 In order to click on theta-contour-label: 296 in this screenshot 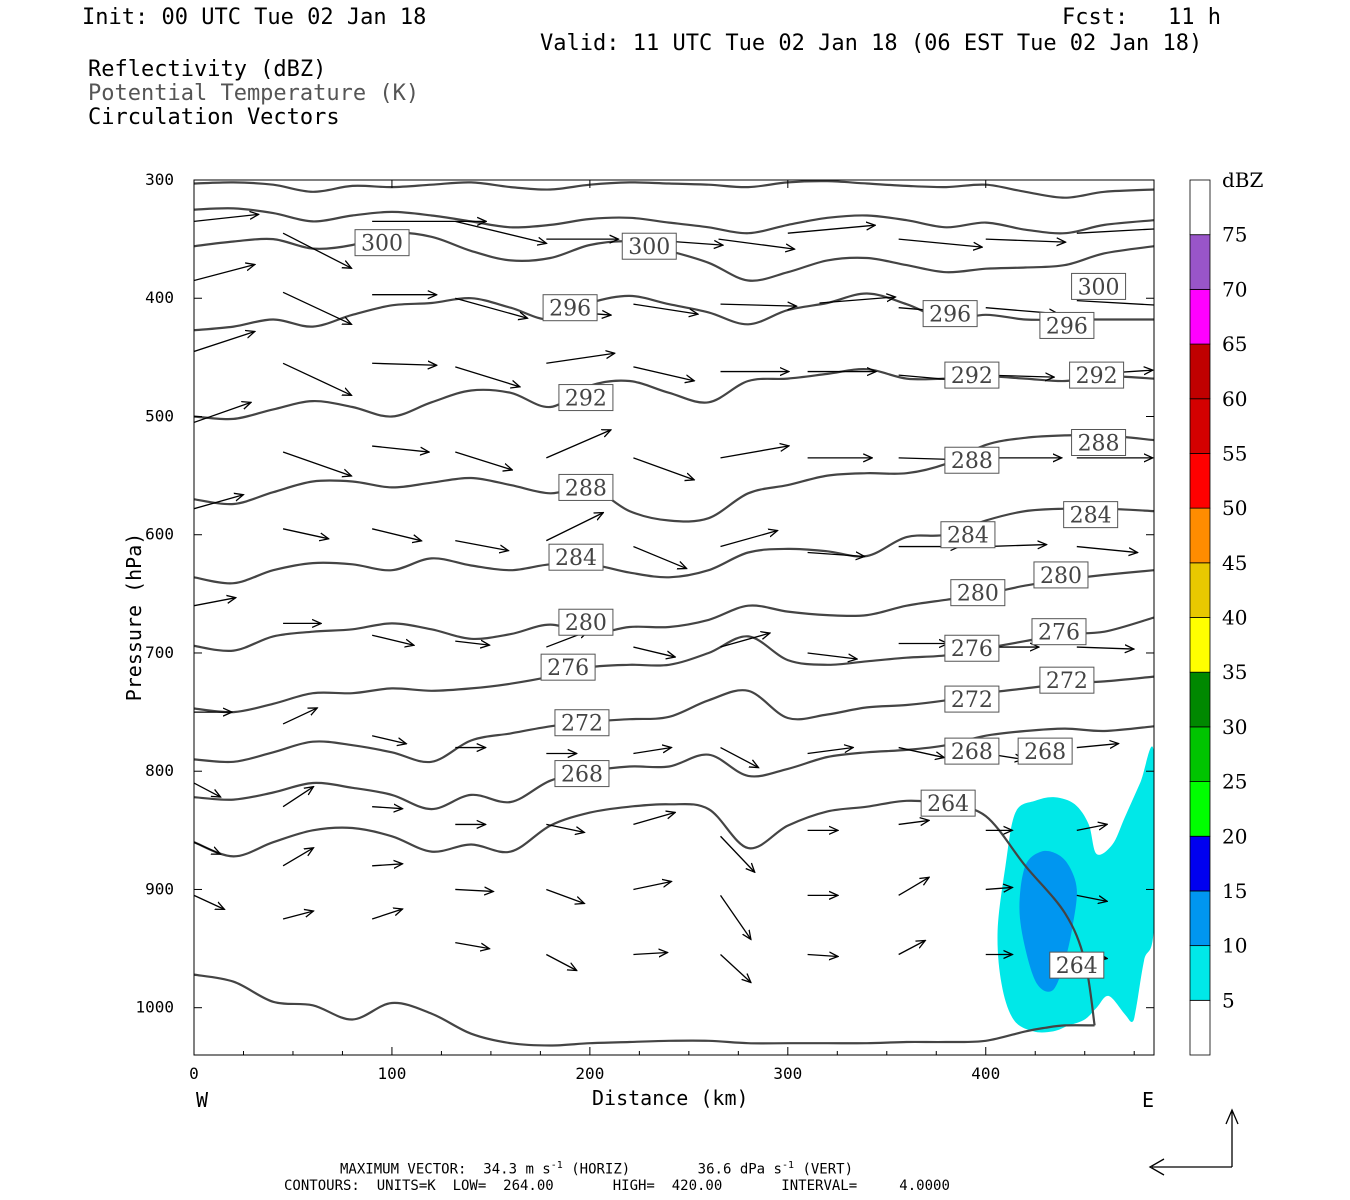, I will do `click(950, 314)`.